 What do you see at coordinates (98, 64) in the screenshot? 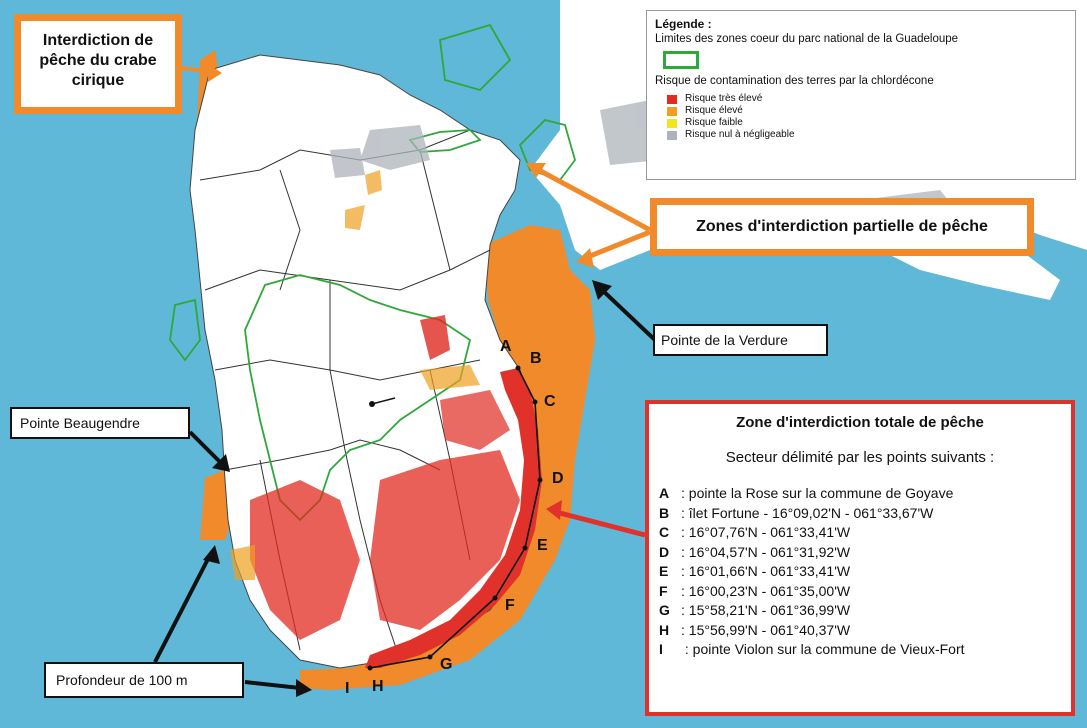
I see `callout-crabe: Interdiction de pêche du crabe cirique` at bounding box center [98, 64].